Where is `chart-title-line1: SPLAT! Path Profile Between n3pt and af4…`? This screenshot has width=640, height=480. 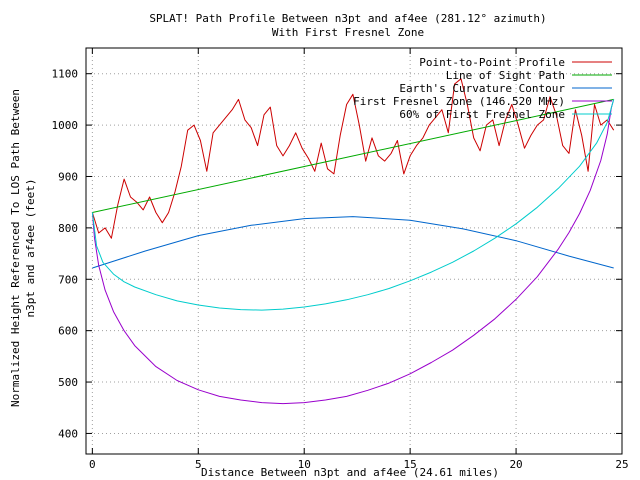 chart-title-line1: SPLAT! Path Profile Between n3pt and af4… is located at coordinates (347, 18).